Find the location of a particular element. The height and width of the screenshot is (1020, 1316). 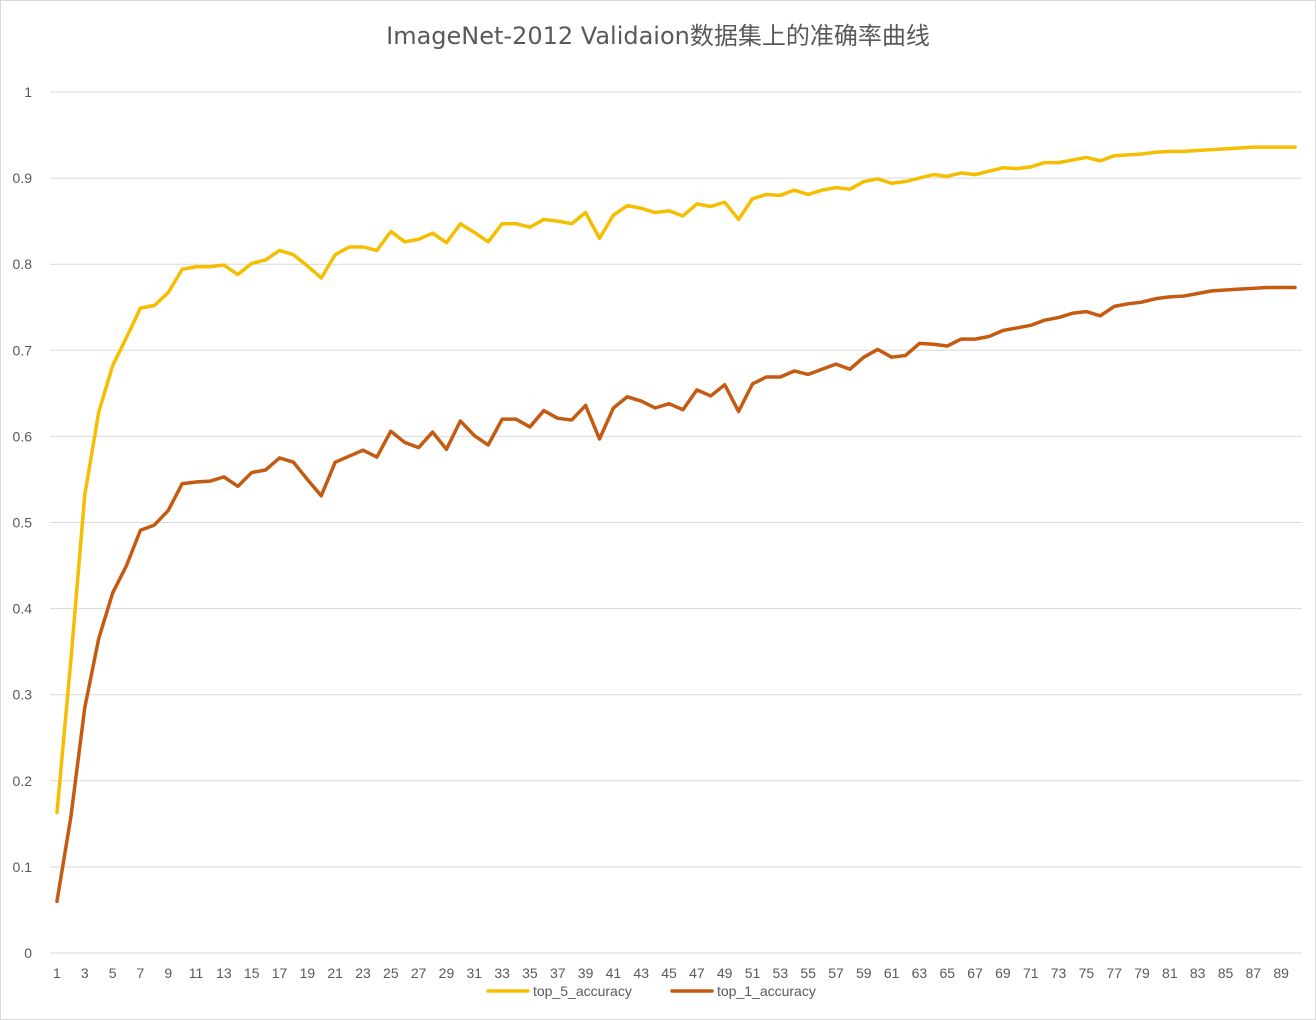

x-tick-label: 39 is located at coordinates (586, 973).